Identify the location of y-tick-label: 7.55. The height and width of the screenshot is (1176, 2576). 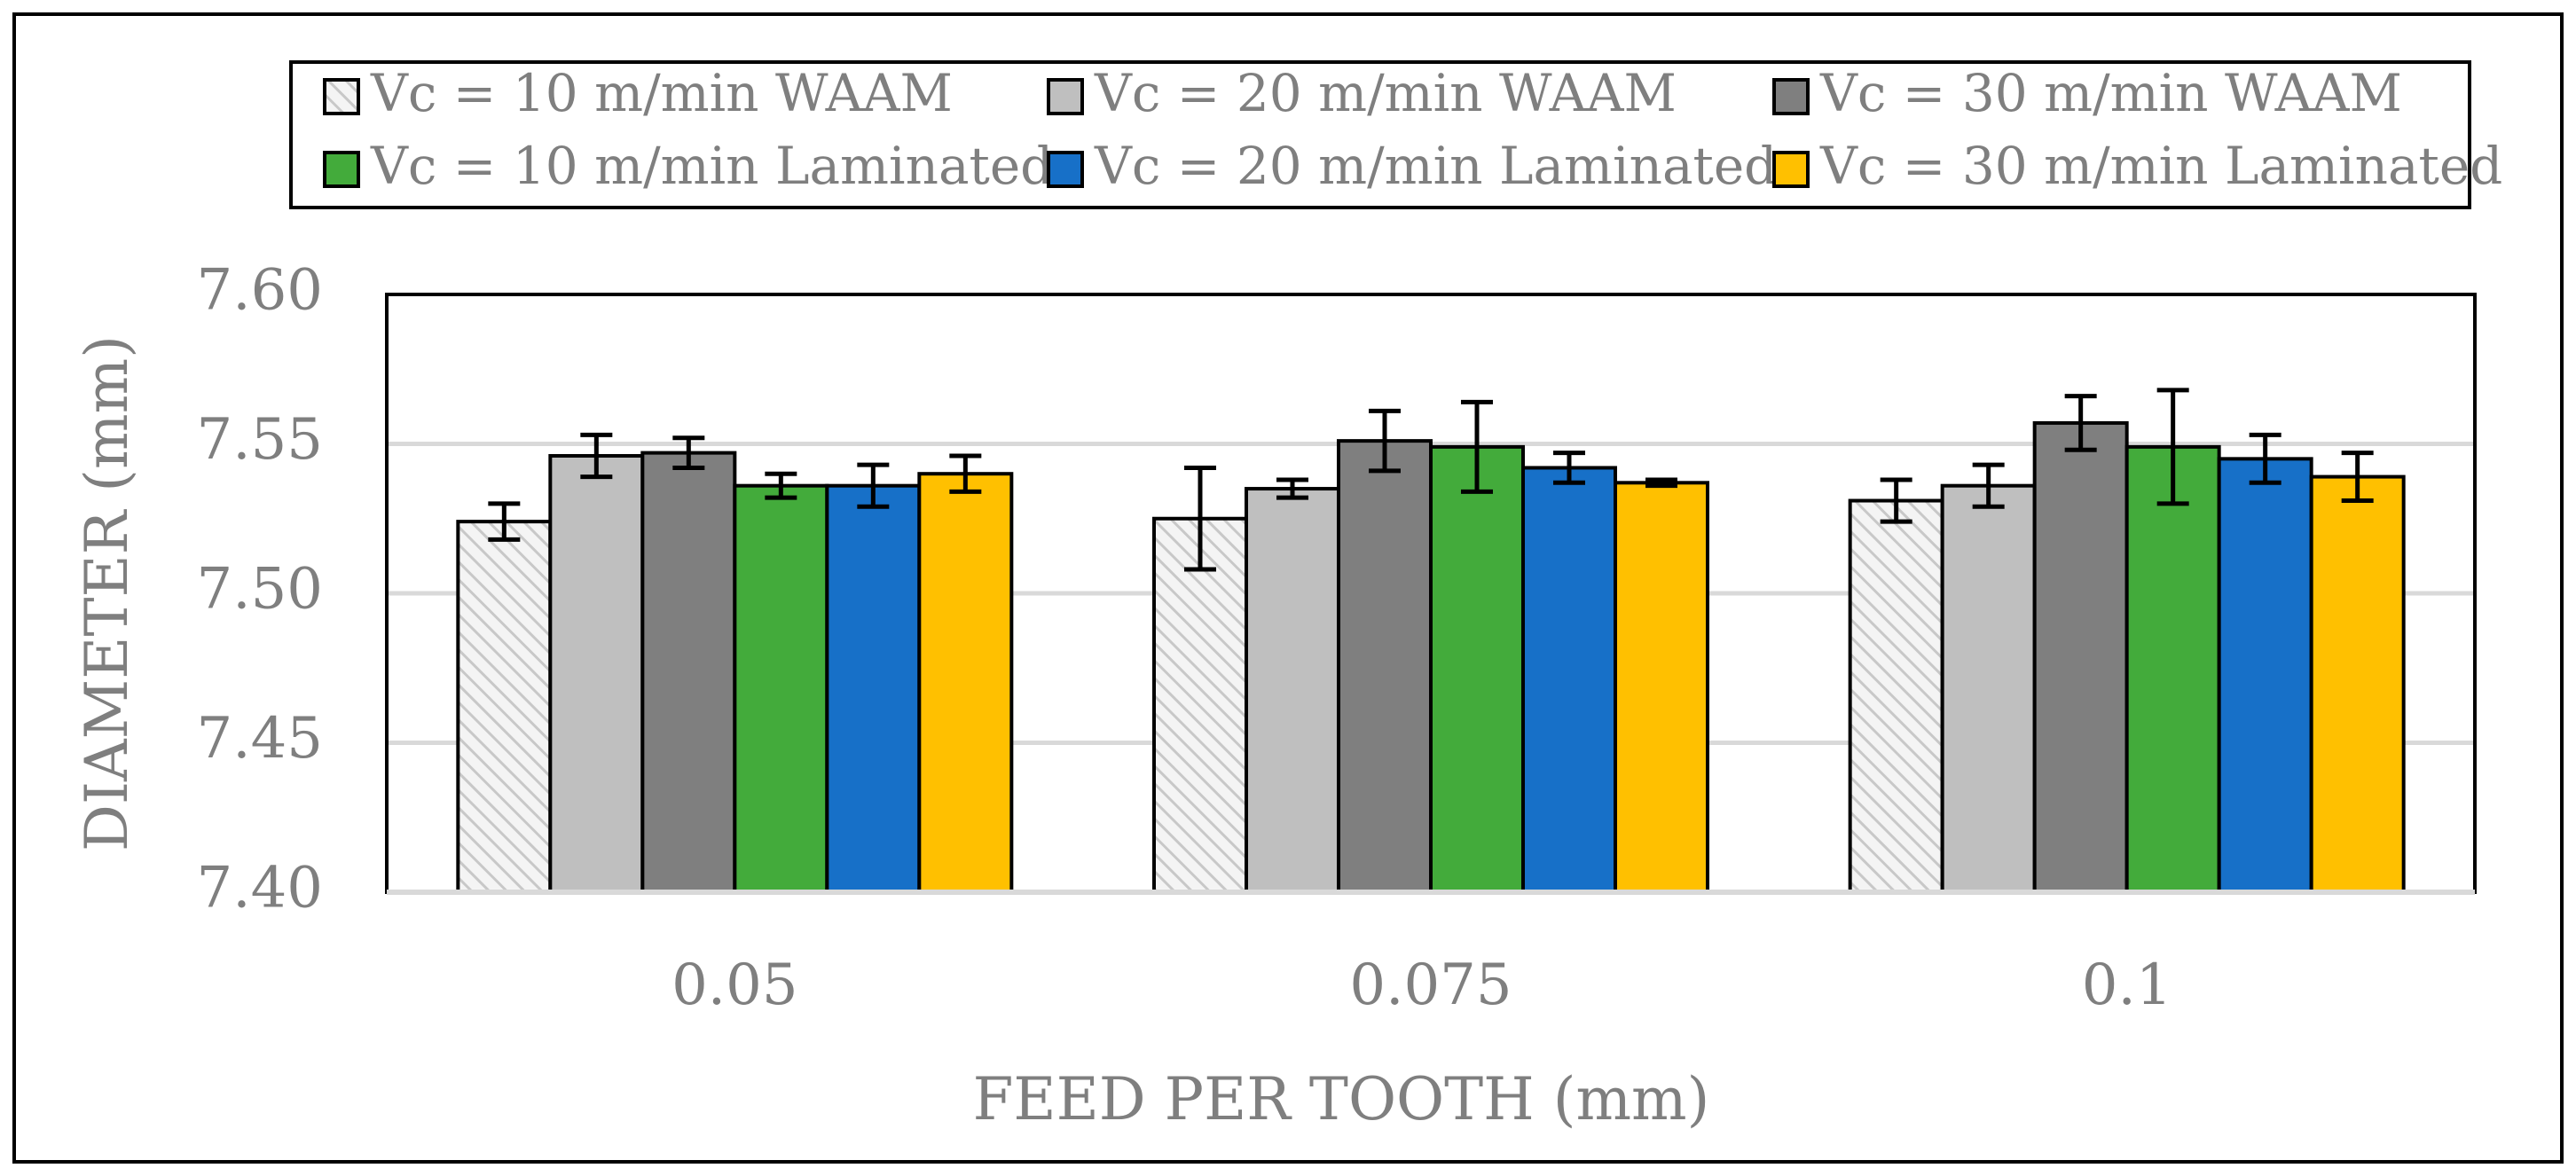
(260, 440).